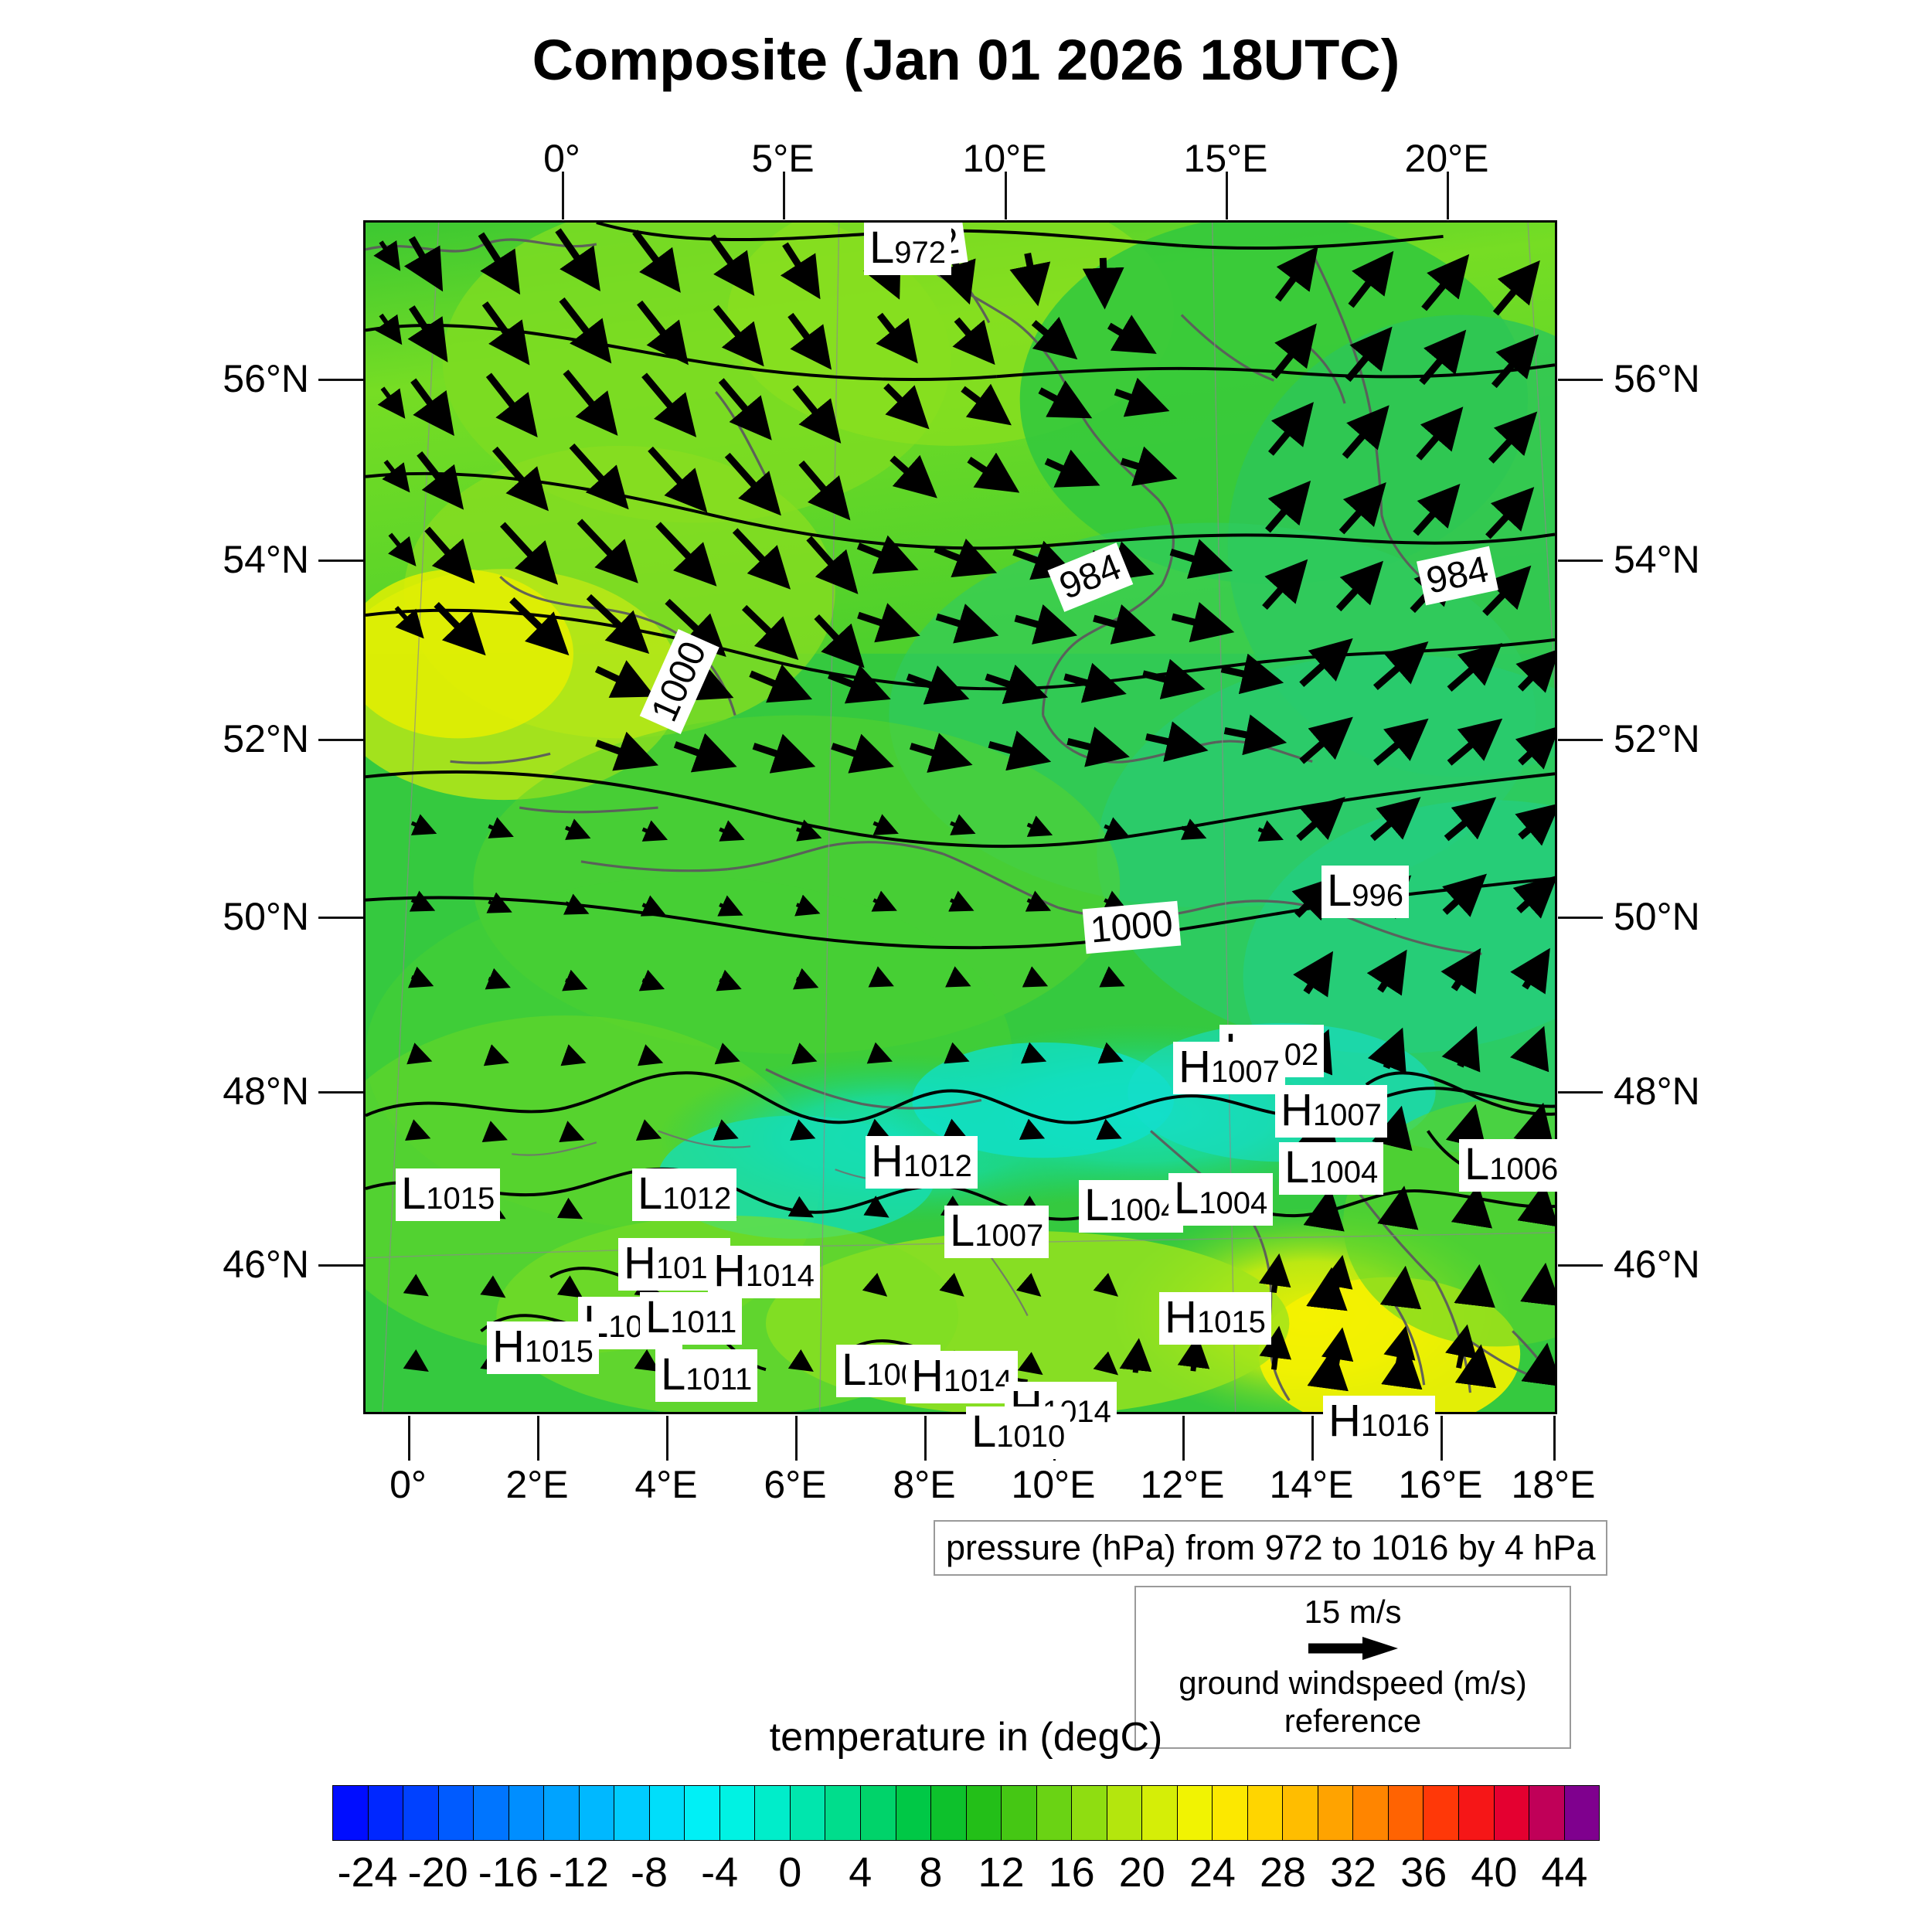  Describe the element at coordinates (706, 1376) in the screenshot. I see `pressure-marker-l-19: L1011` at that location.